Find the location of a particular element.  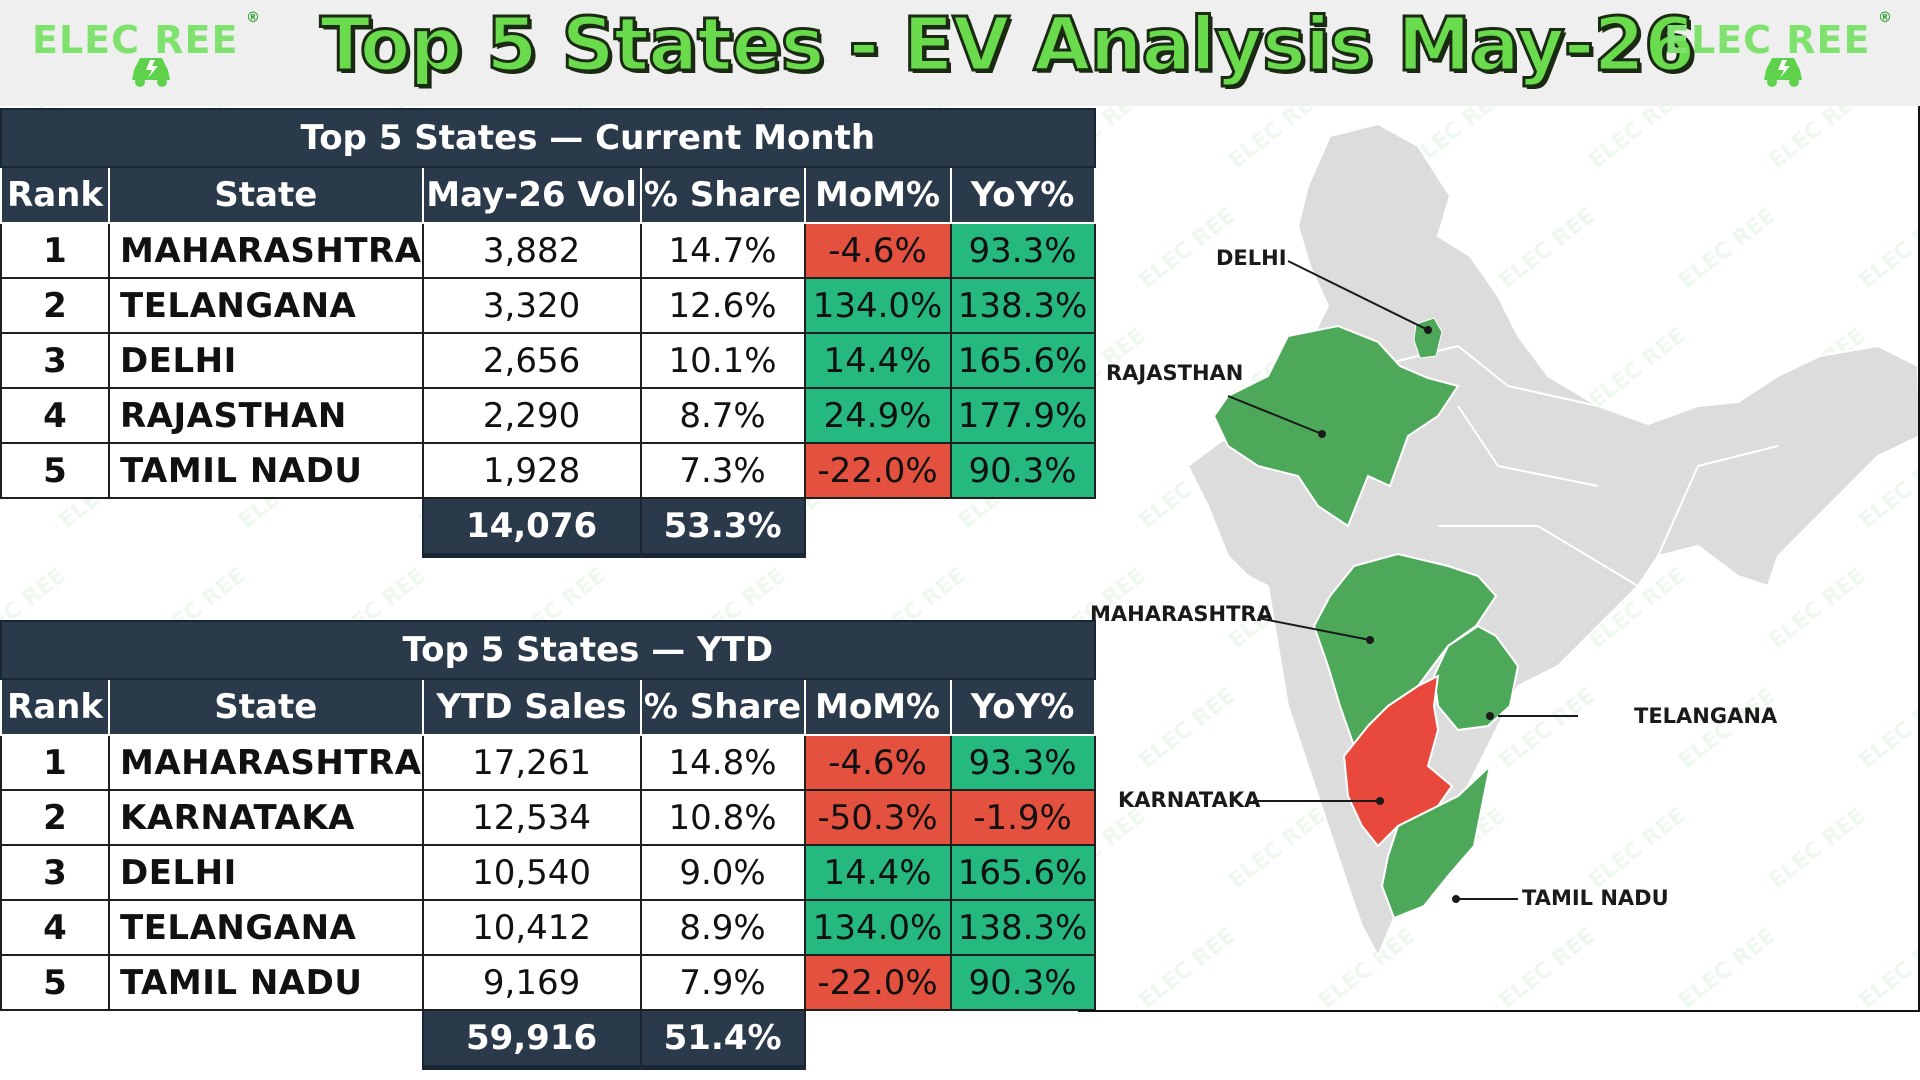

volume-cell: 17,261 is located at coordinates (531, 762).